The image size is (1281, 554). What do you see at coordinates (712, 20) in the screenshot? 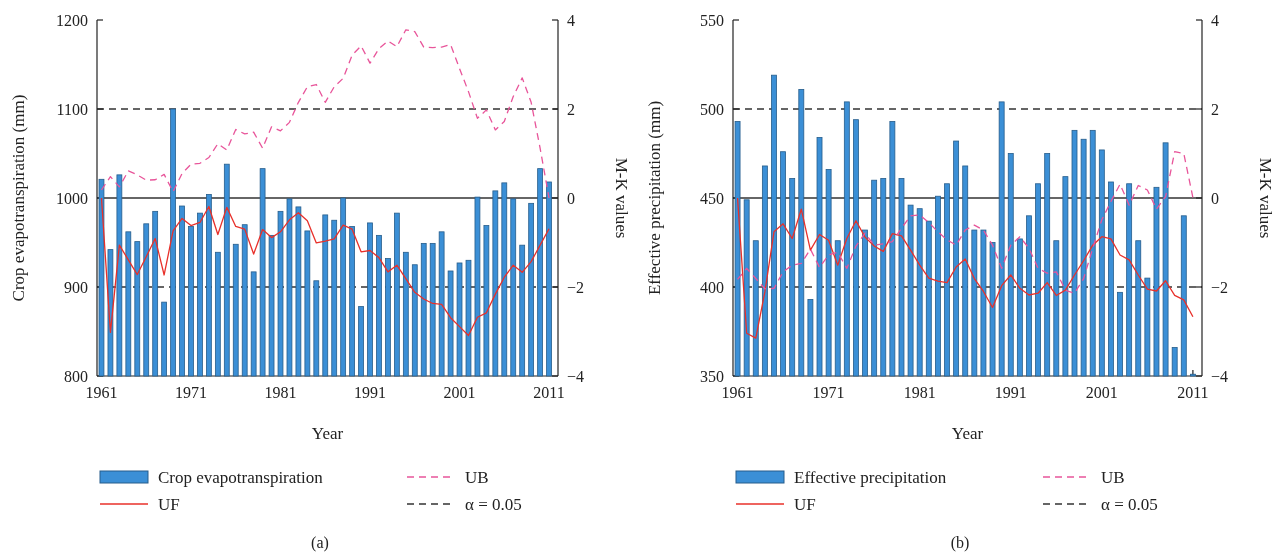
I see `y-tick-label: 550` at bounding box center [712, 20].